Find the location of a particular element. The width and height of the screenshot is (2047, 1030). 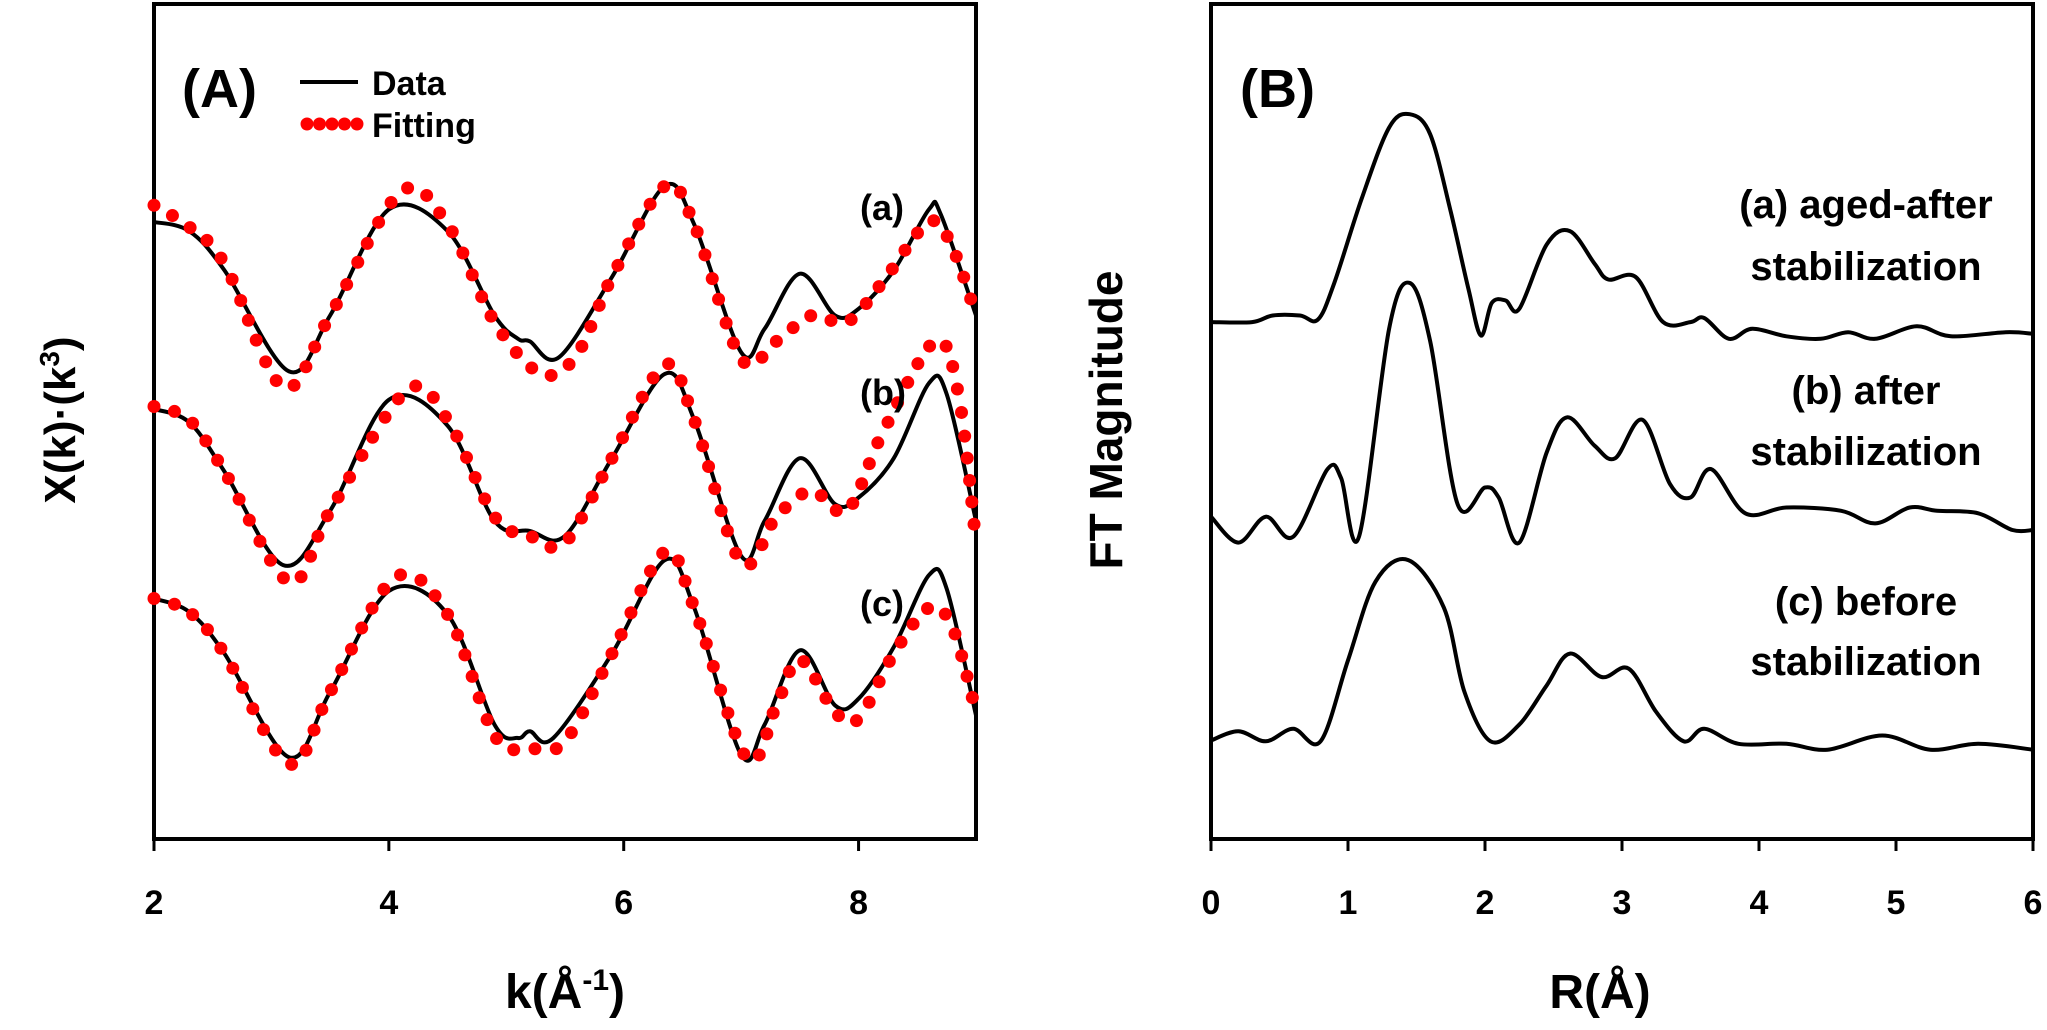

panel-b-x-tick-label: 4 is located at coordinates (1759, 903).